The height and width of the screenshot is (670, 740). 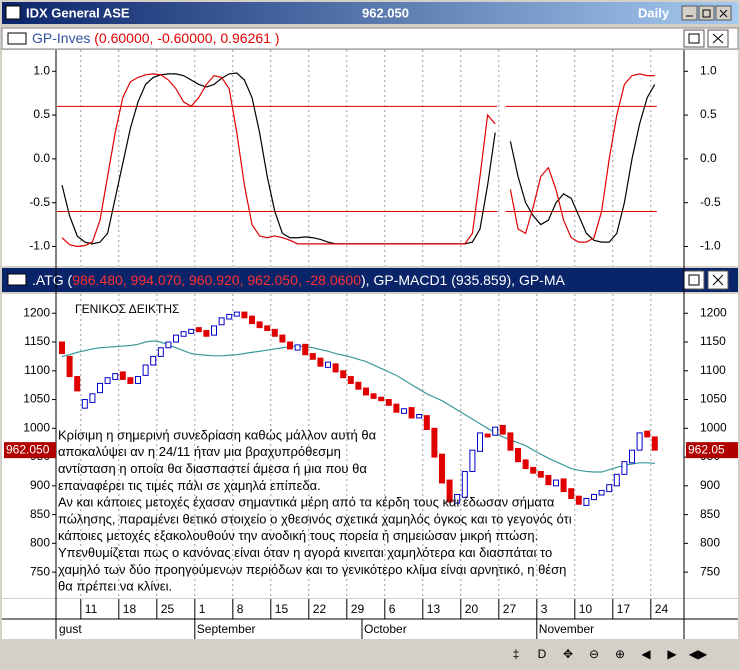 I want to click on y-tick-label: -1.0, so click(x=710, y=246).